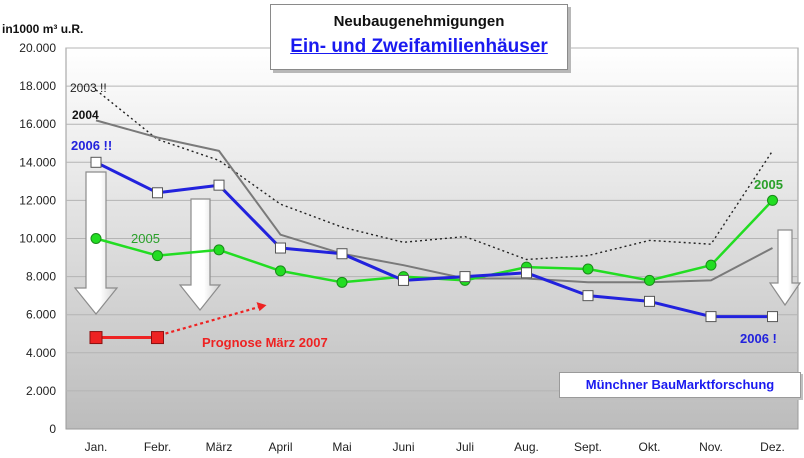 The image size is (804, 458). Describe the element at coordinates (37, 200) in the screenshot. I see `y-tick-label: 12.000` at that location.